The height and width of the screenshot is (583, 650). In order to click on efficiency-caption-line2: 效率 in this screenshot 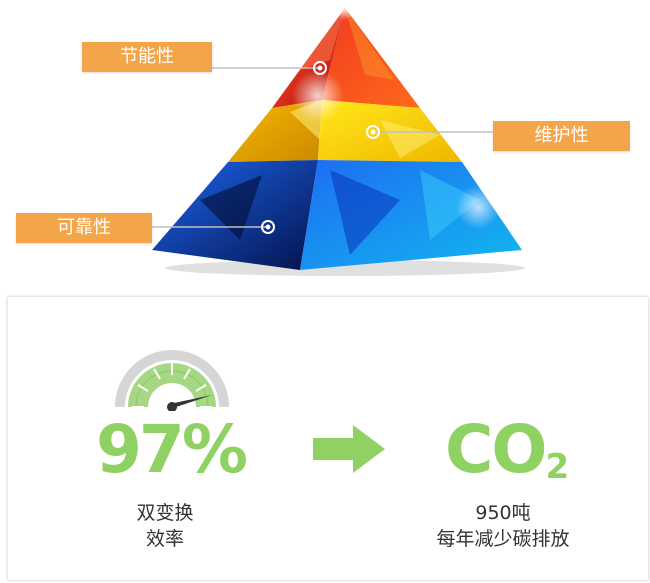, I will do `click(164, 539)`.